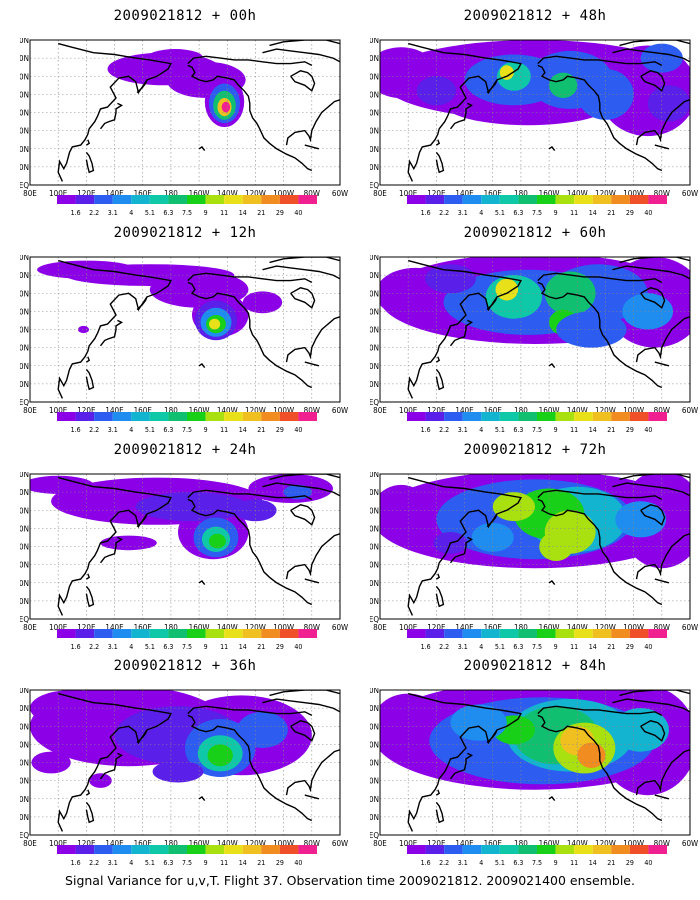  I want to click on lon-tick-label: 80E, so click(30, 410).